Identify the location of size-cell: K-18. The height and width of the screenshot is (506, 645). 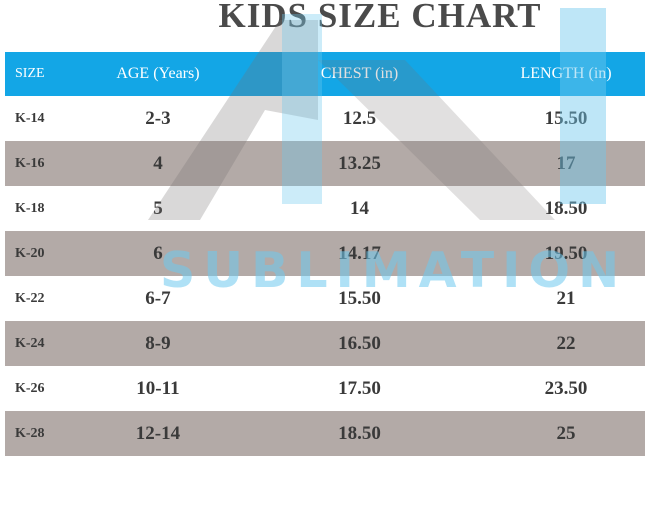
(30, 208).